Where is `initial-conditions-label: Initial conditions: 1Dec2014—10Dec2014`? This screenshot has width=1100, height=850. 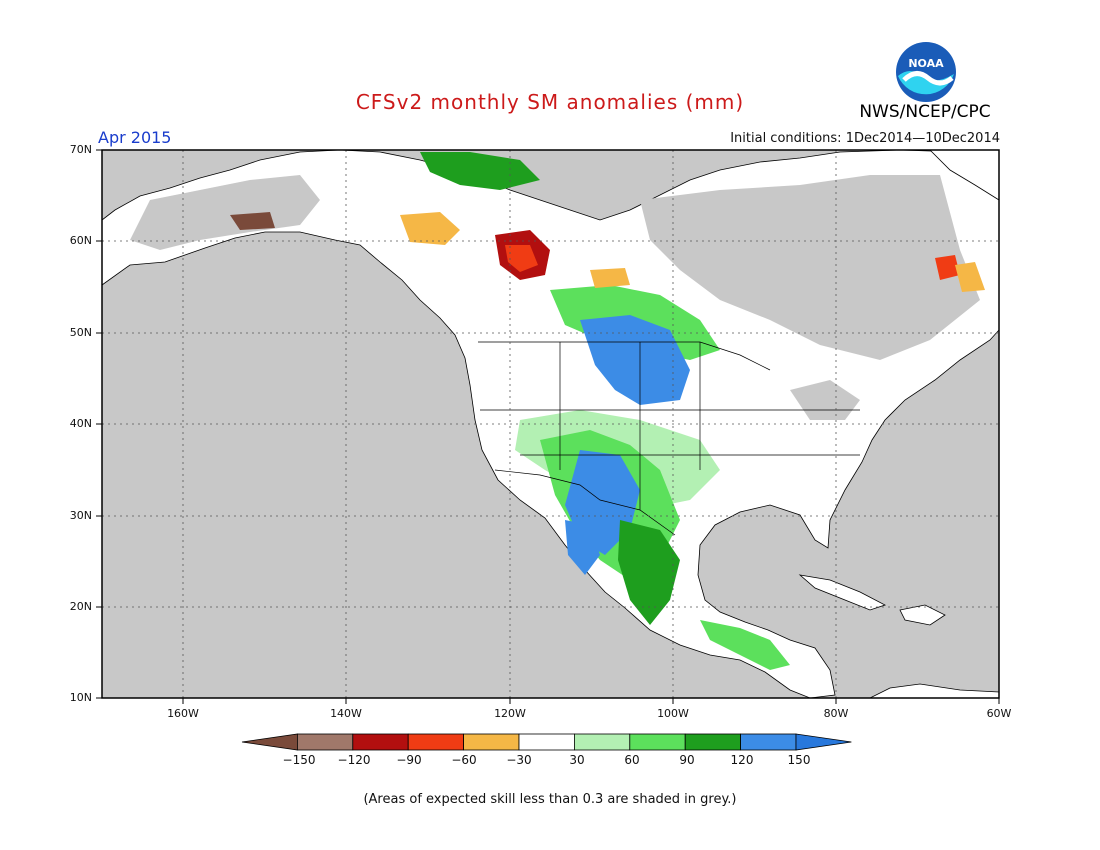
initial-conditions-label: Initial conditions: 1Dec2014—10Dec2014 is located at coordinates (865, 138).